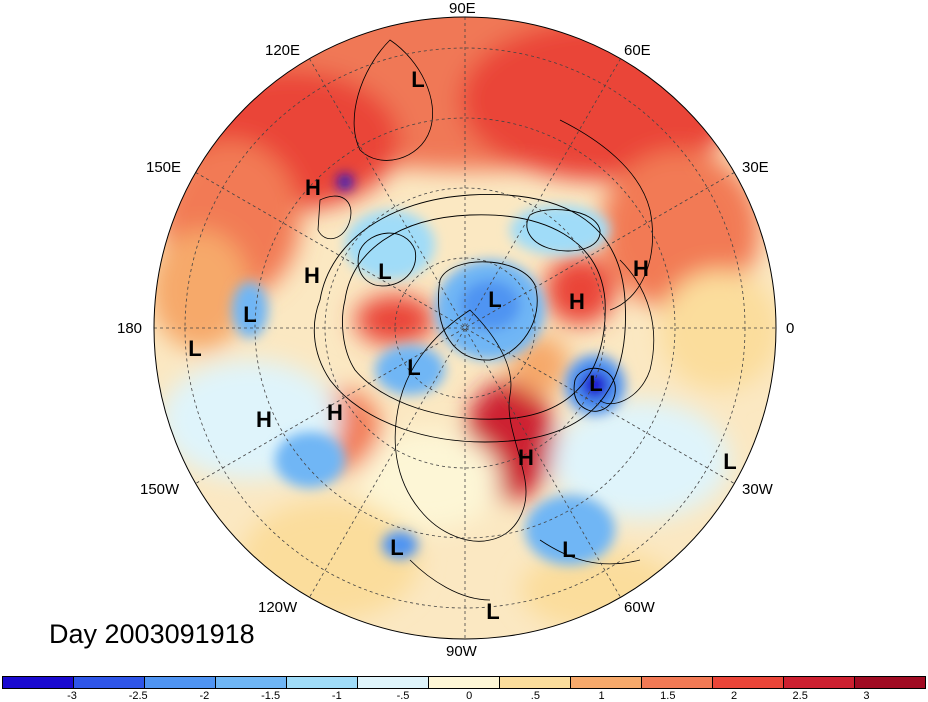 The height and width of the screenshot is (702, 928). What do you see at coordinates (469, 318) in the screenshot?
I see `pressure-contours` at bounding box center [469, 318].